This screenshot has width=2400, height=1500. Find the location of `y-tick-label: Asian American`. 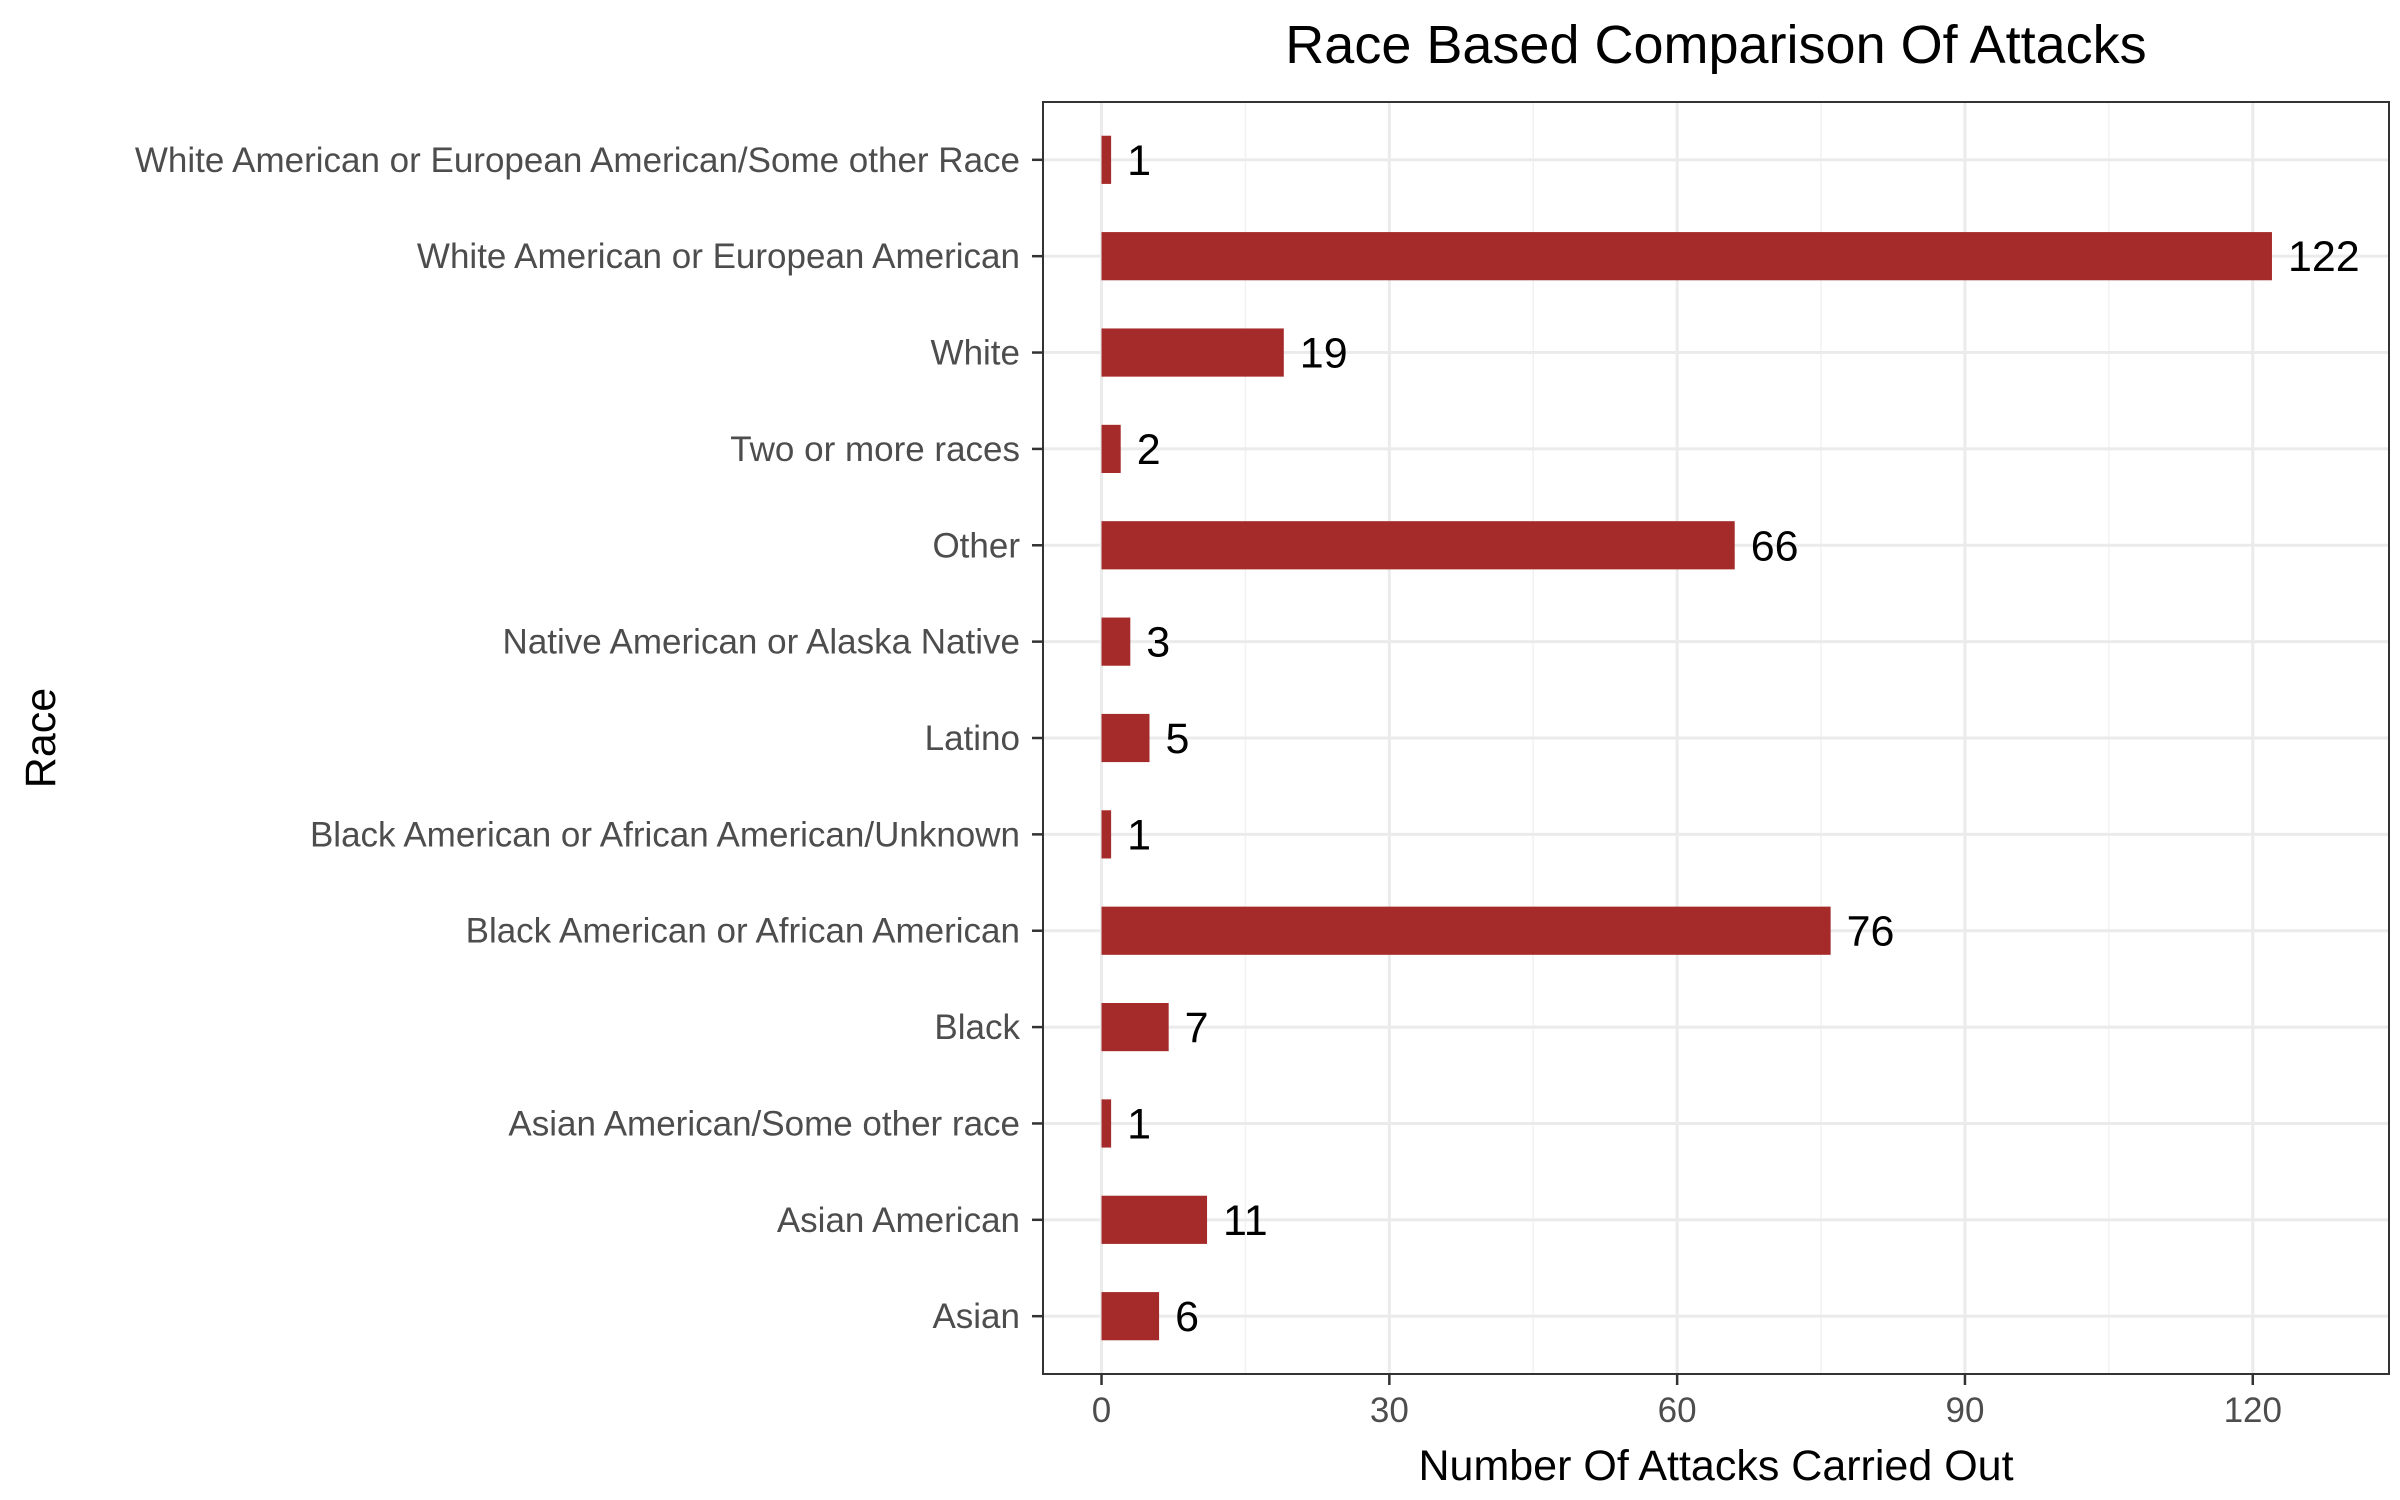

y-tick-label: Asian American is located at coordinates (898, 1220).